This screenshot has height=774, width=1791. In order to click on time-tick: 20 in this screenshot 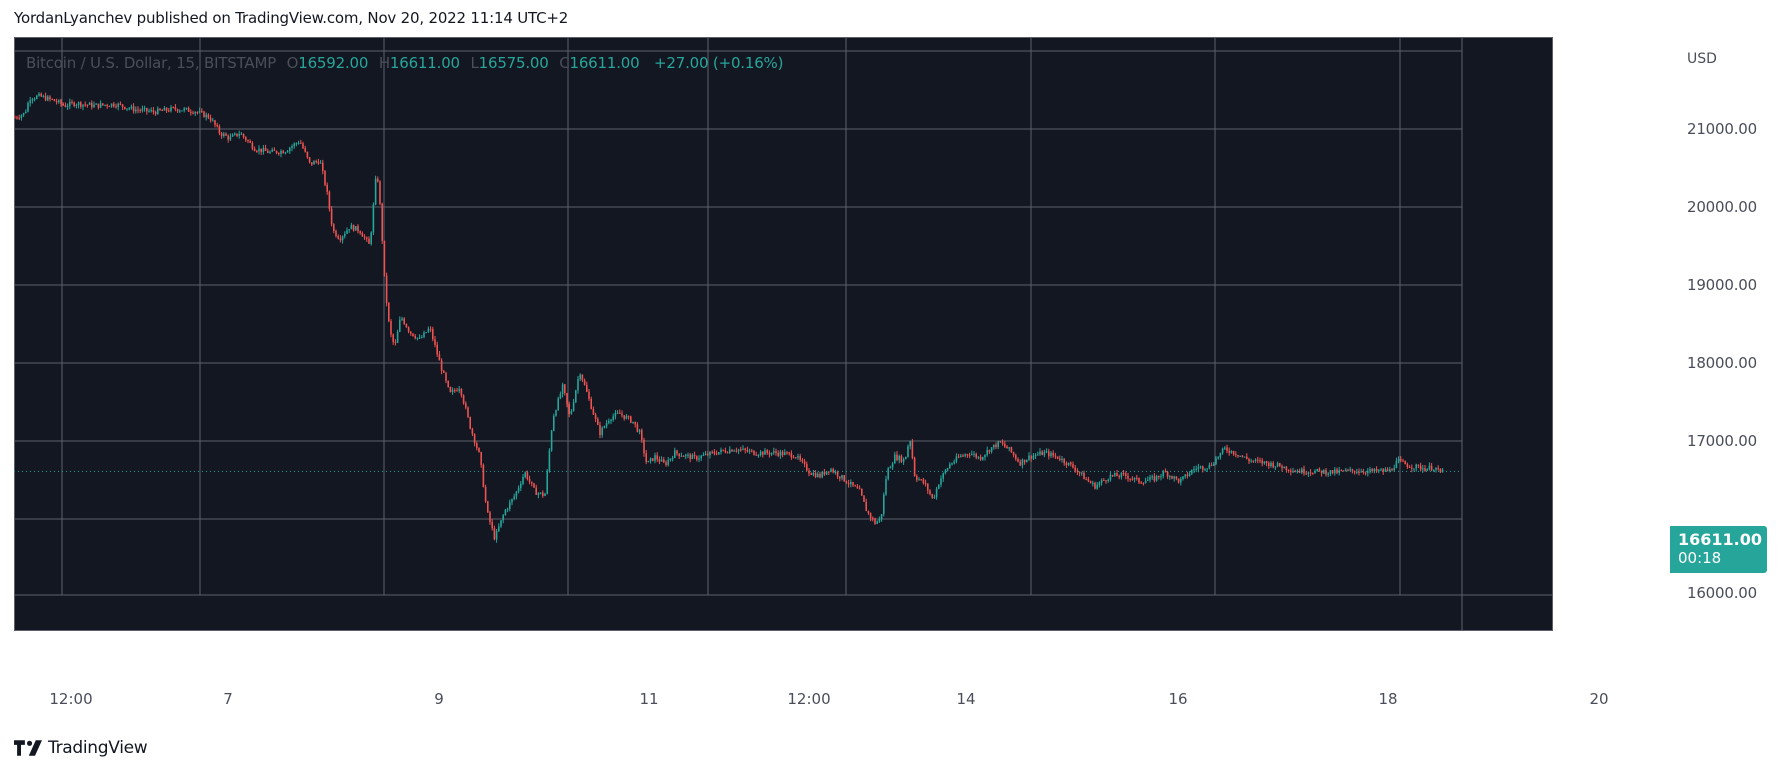, I will do `click(1599, 699)`.